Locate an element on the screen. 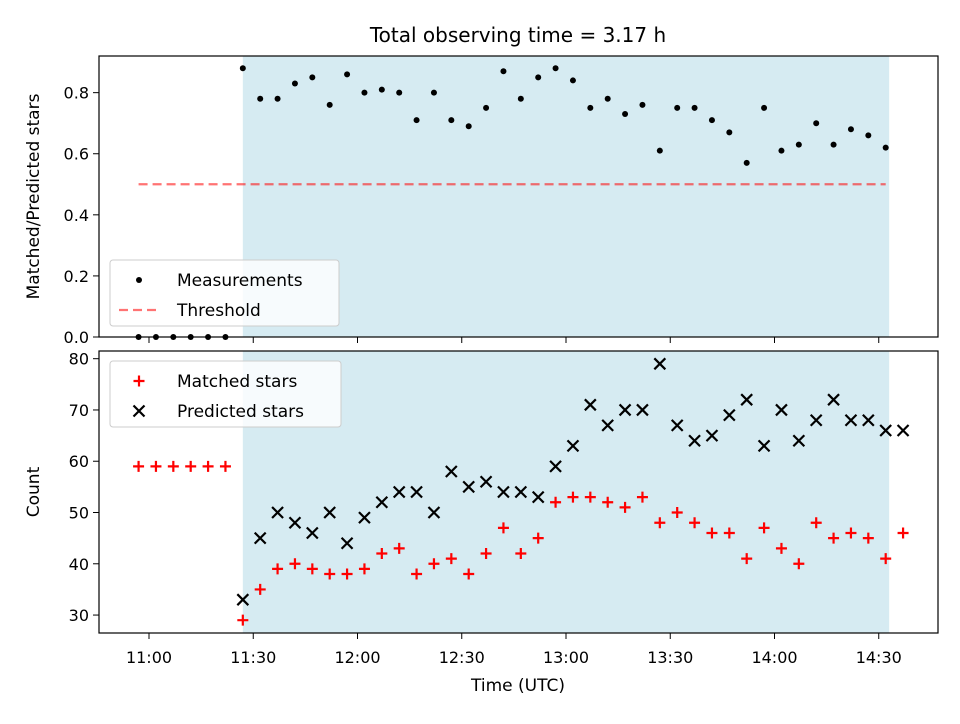 The height and width of the screenshot is (724, 960). x-tick-labels: 11:00 11:30 12:00 12:30 13:00 13:30 14:00 14:30 is located at coordinates (514, 657).